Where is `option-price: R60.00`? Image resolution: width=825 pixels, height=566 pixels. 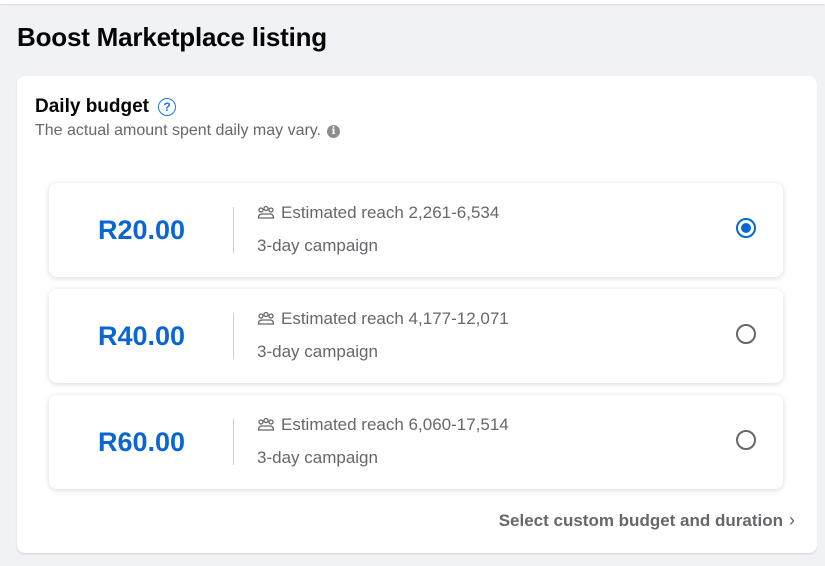 option-price: R60.00 is located at coordinates (141, 441).